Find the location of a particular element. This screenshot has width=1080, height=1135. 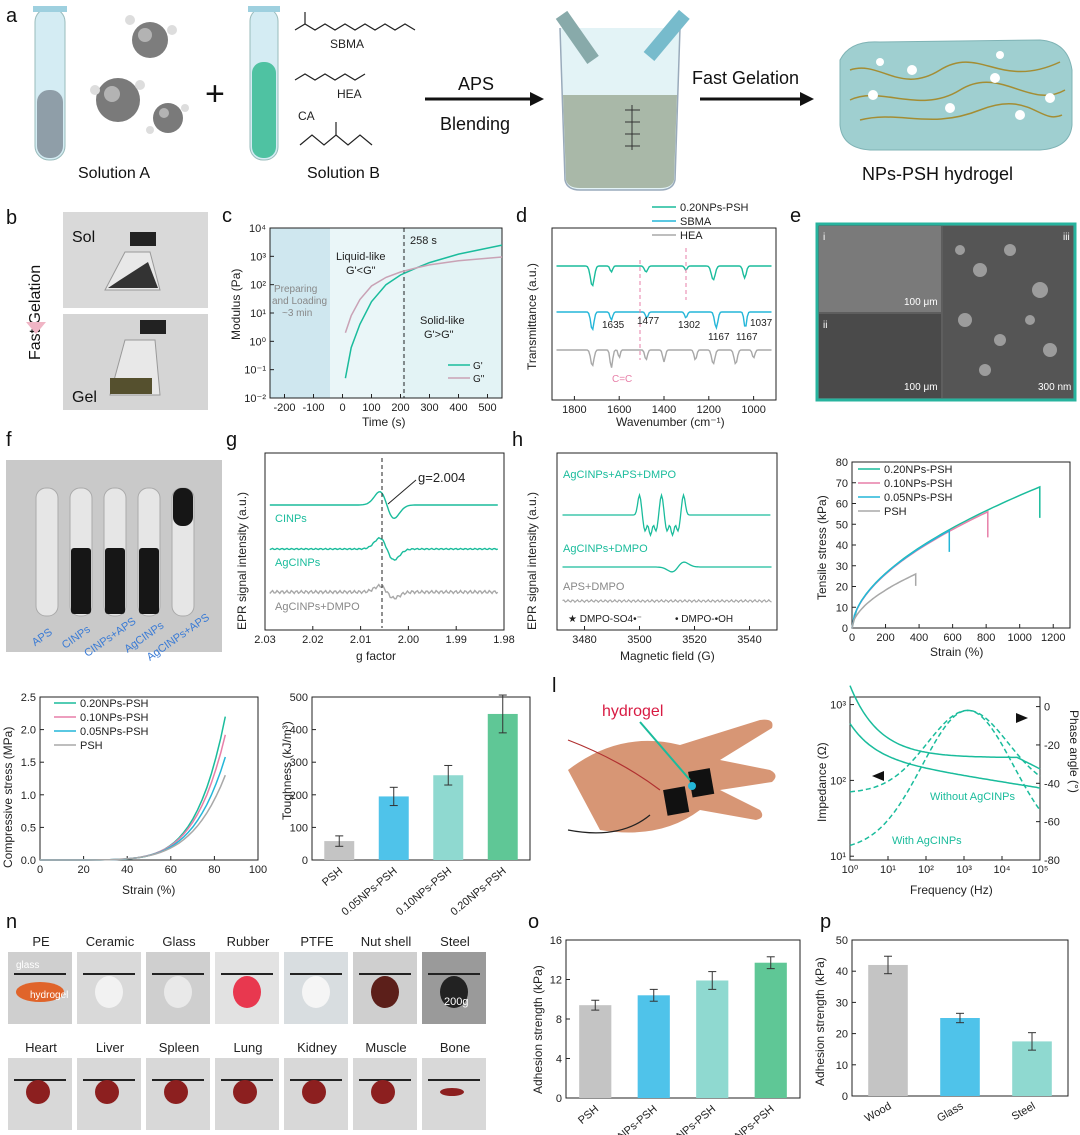

c-xtick-label: 300 is located at coordinates (429, 408).